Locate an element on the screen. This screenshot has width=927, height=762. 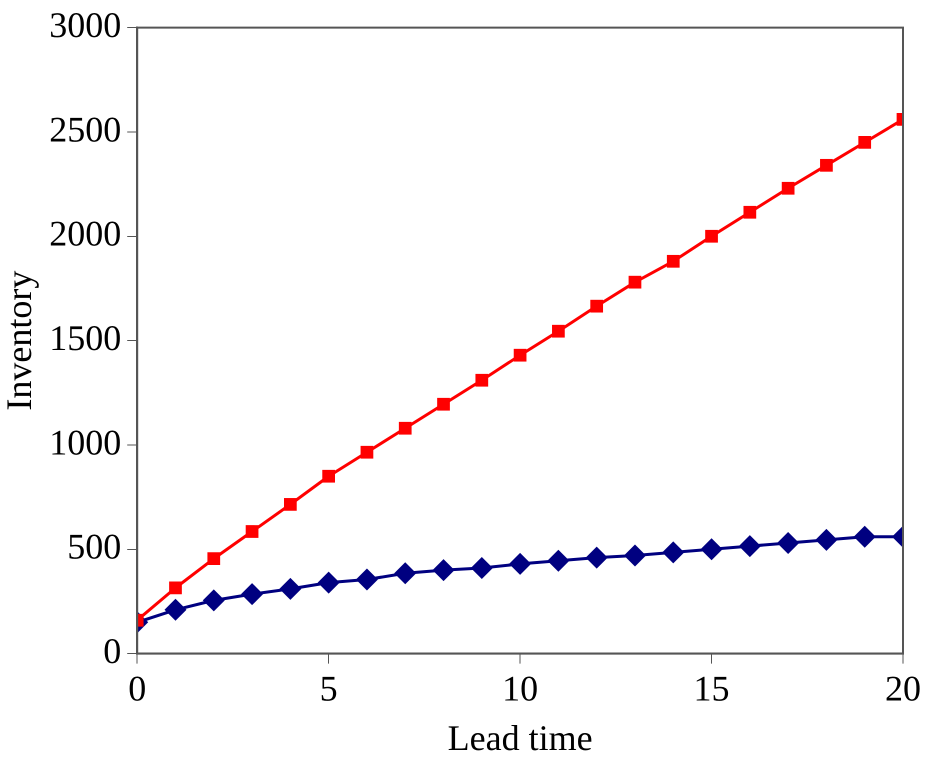
y-tick-label: 3000 is located at coordinates (85, 25).